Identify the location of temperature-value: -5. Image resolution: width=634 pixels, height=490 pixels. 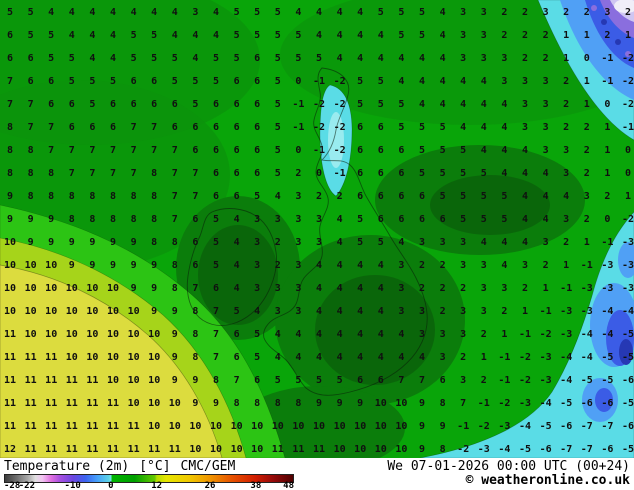
(587, 380).